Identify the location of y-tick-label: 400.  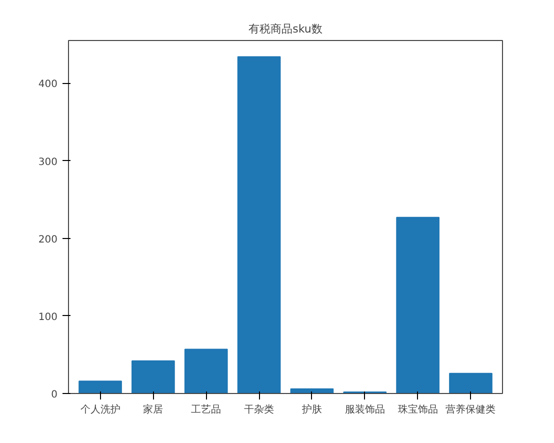
(48, 84).